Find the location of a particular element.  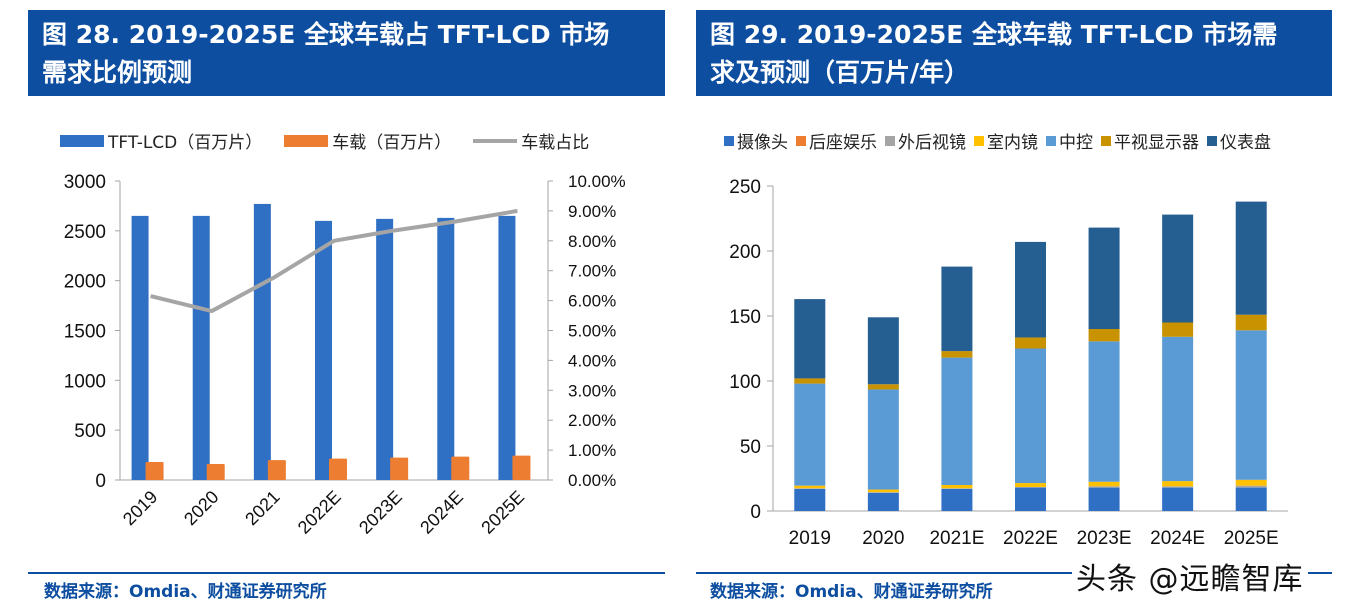

stack-inner_mirror-2022E is located at coordinates (1030, 485).